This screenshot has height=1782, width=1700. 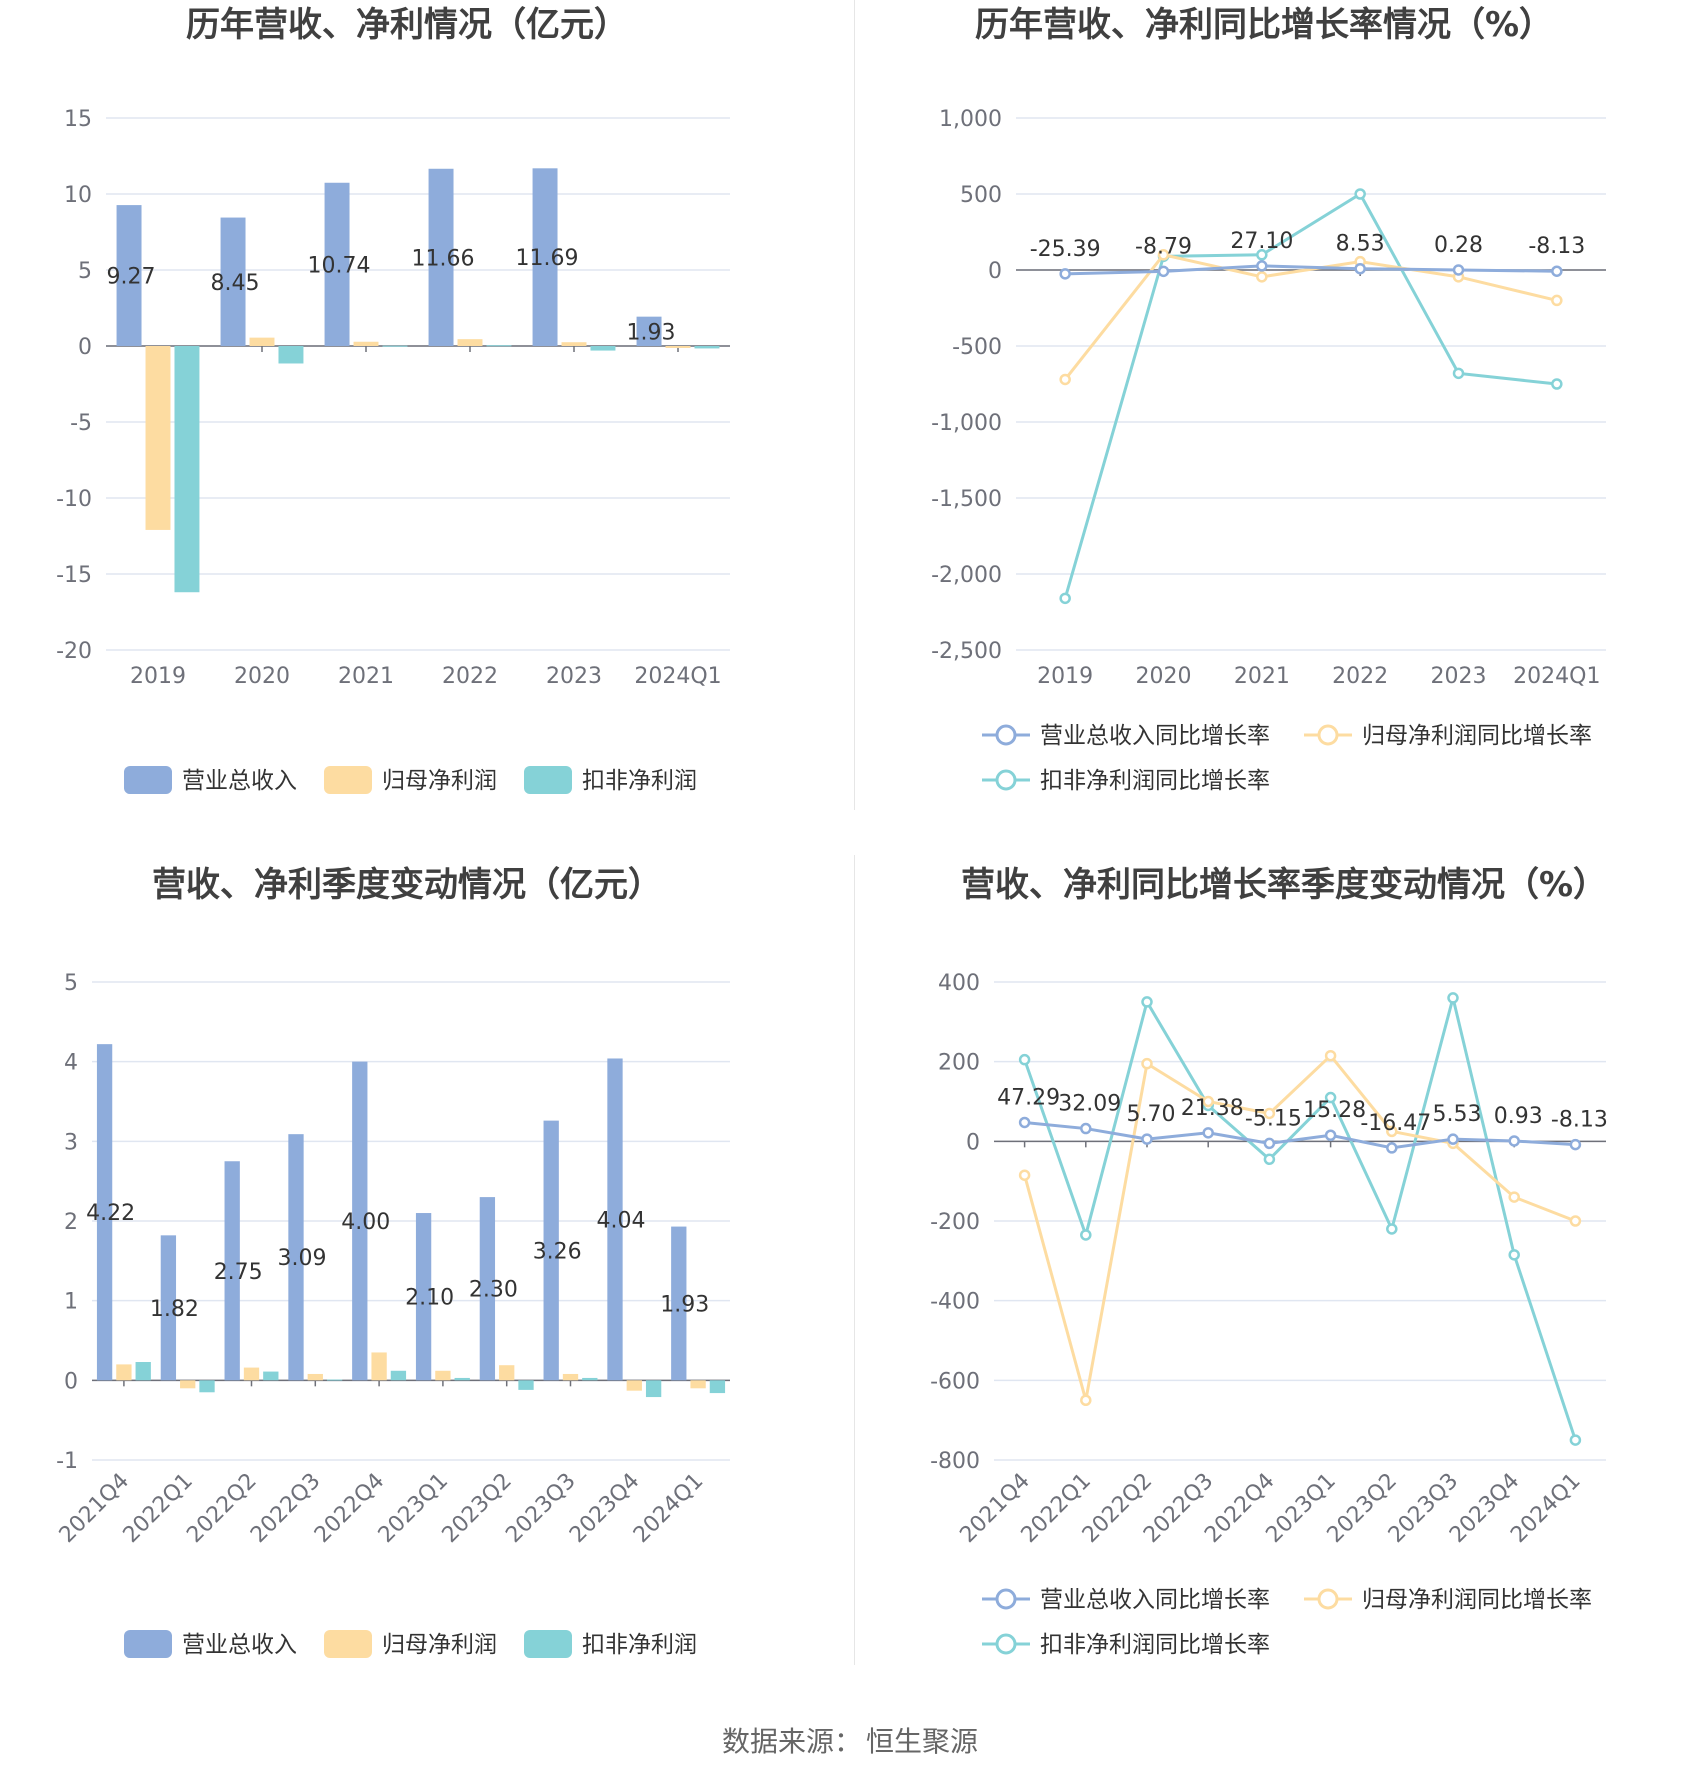 What do you see at coordinates (1477, 736) in the screenshot?
I see `legend-label: 归母净利润同比增长率` at bounding box center [1477, 736].